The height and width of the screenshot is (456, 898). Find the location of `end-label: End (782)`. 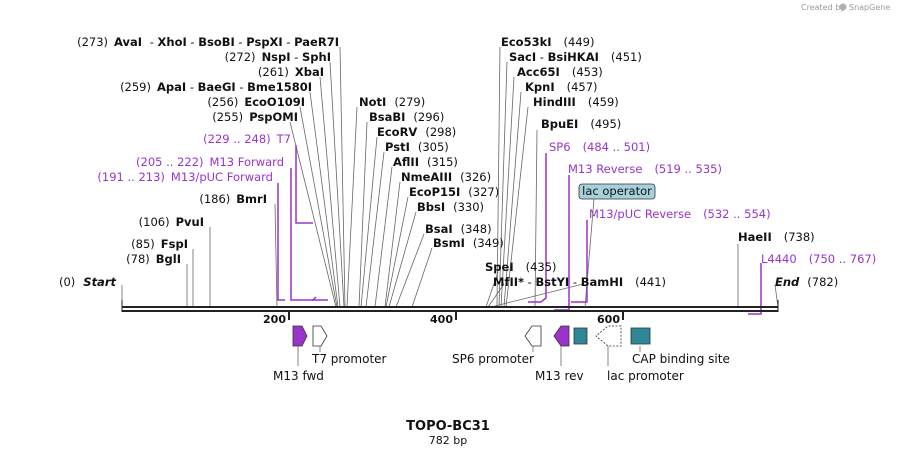

end-label: End (782) is located at coordinates (806, 282).